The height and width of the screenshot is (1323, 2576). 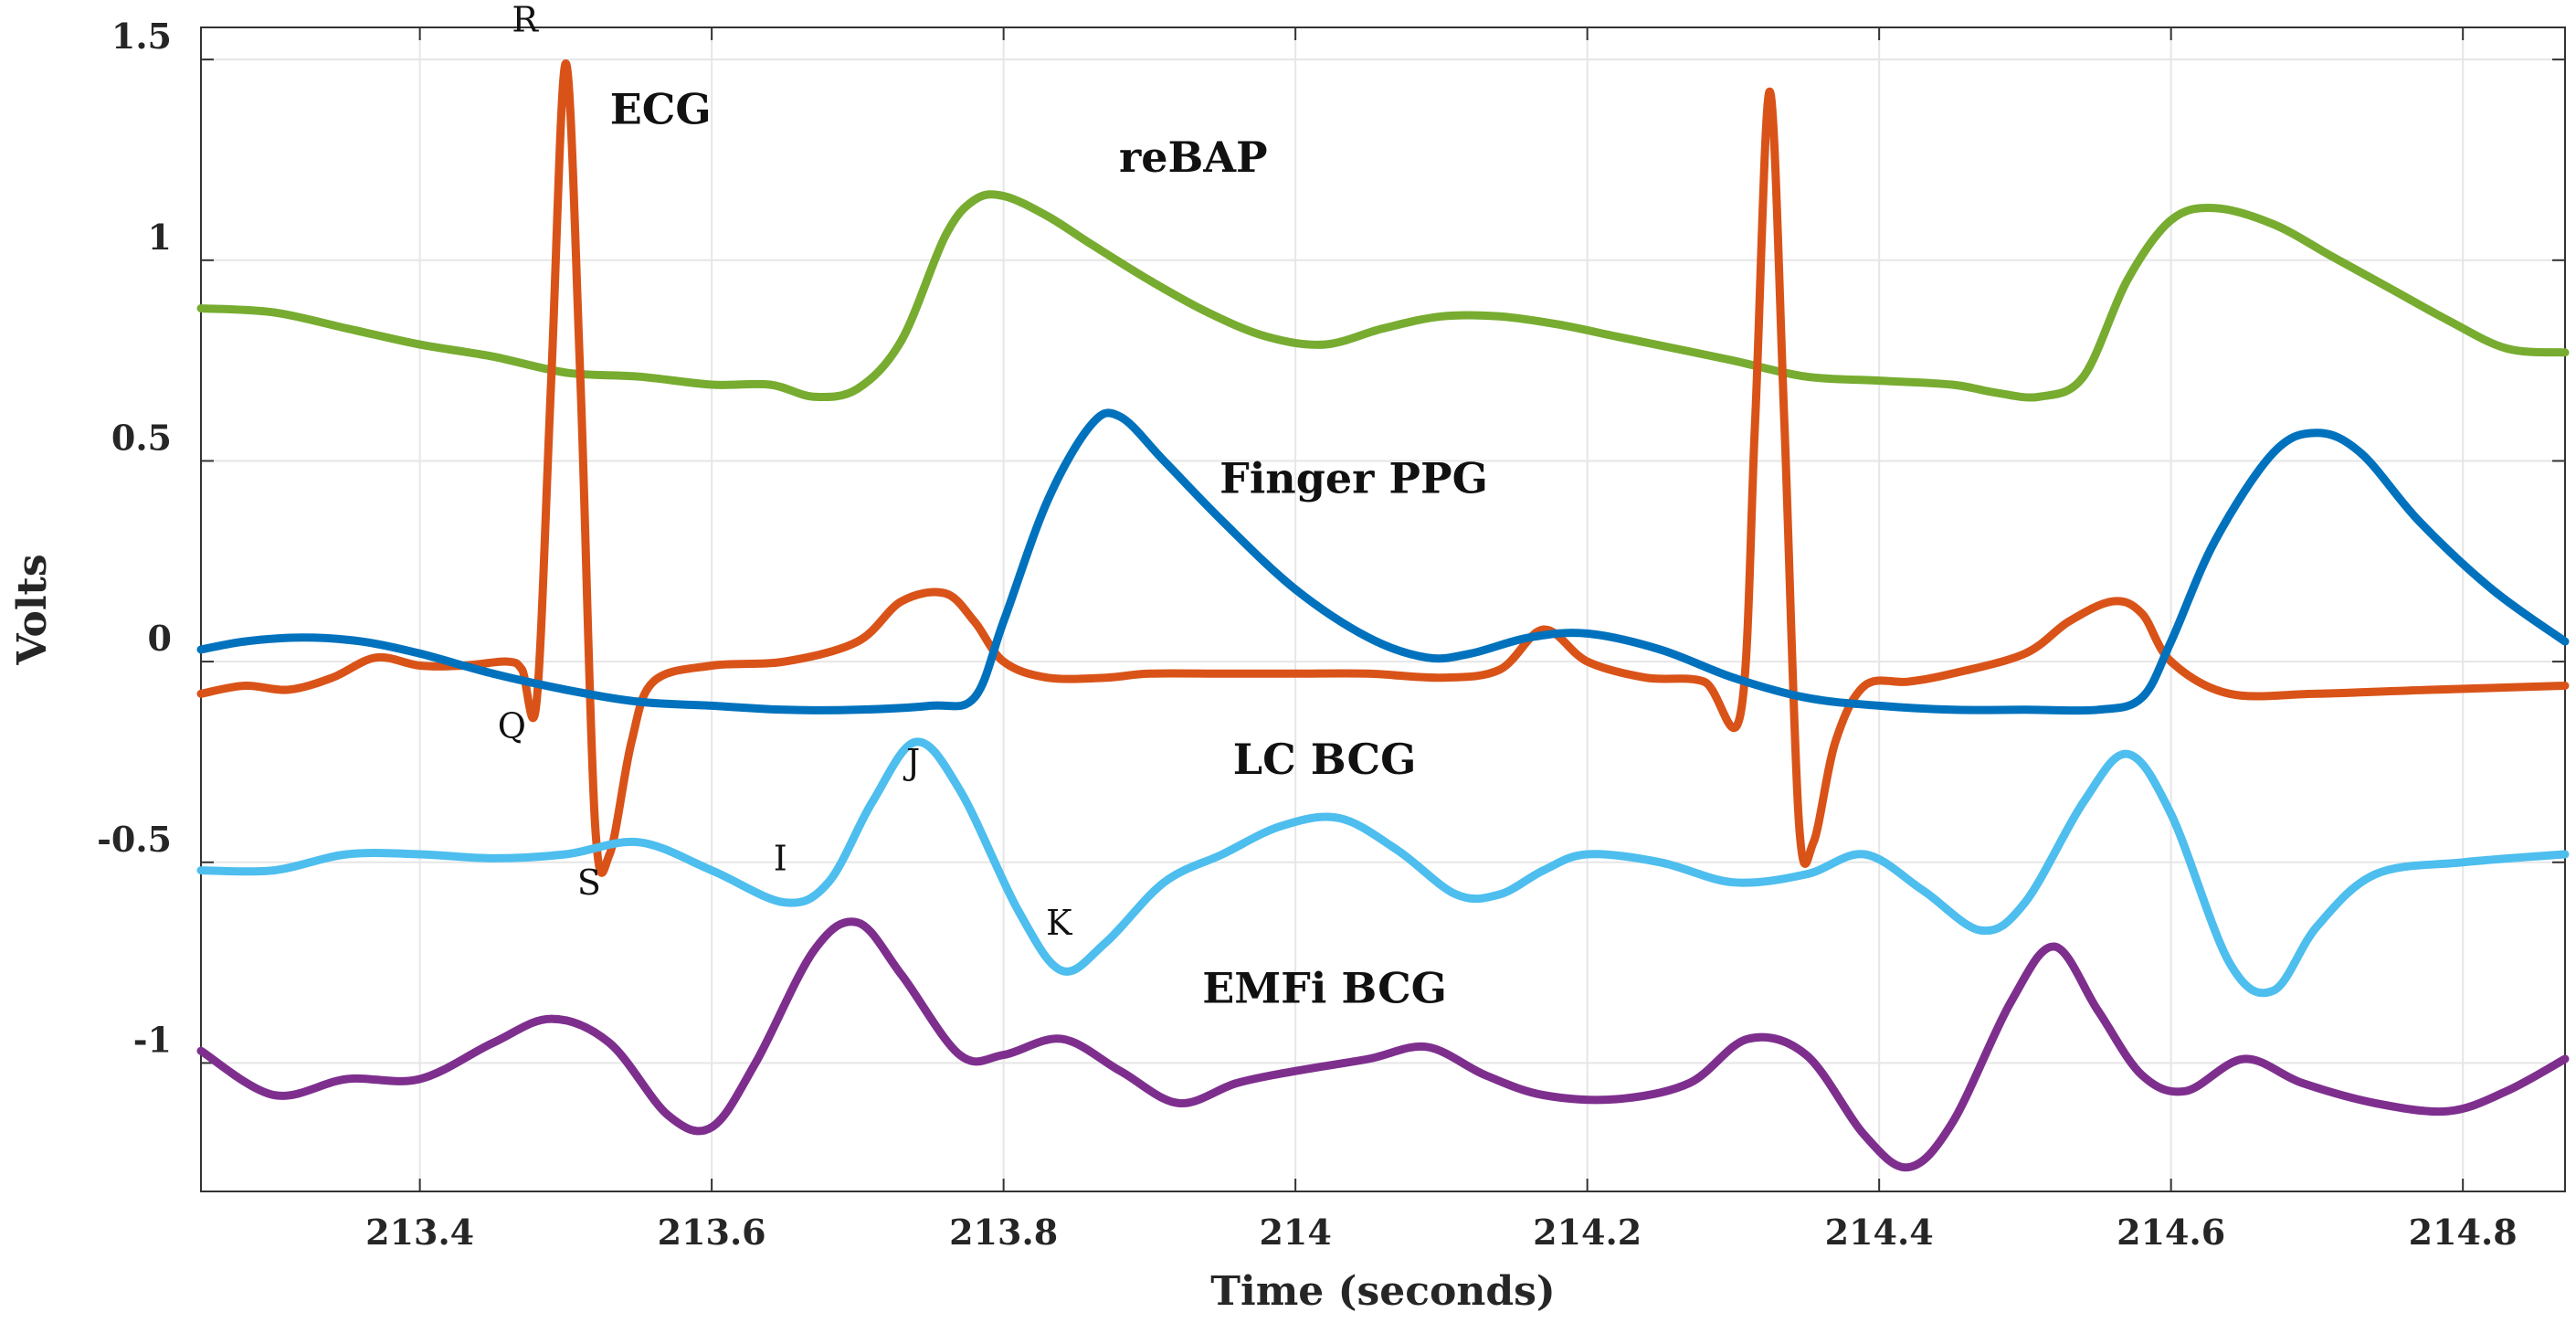 What do you see at coordinates (1295, 1232) in the screenshot?
I see `x-tick-label: 214` at bounding box center [1295, 1232].